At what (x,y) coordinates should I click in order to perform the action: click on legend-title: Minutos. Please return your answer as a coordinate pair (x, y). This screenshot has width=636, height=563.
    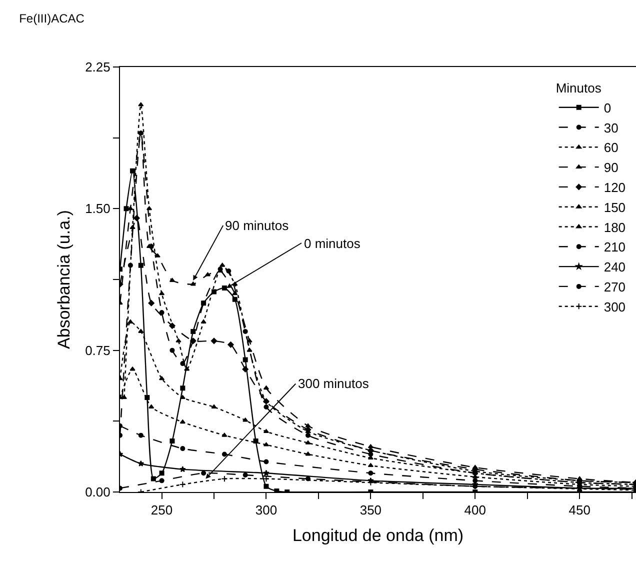
    Looking at the image, I should click on (579, 88).